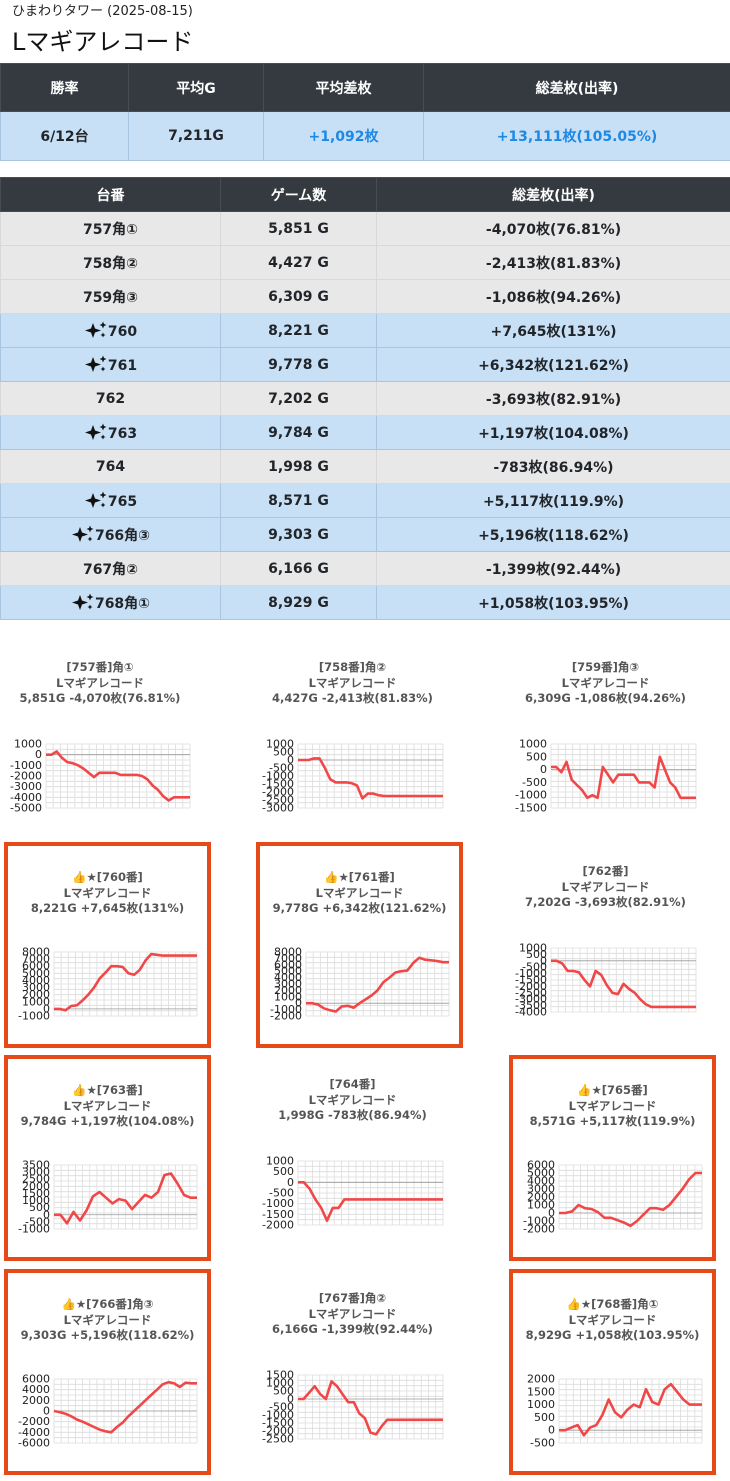 This screenshot has width=730, height=1481. I want to click on page-subtitle: ひまわりタワー (2025-08-15), so click(102, 11).